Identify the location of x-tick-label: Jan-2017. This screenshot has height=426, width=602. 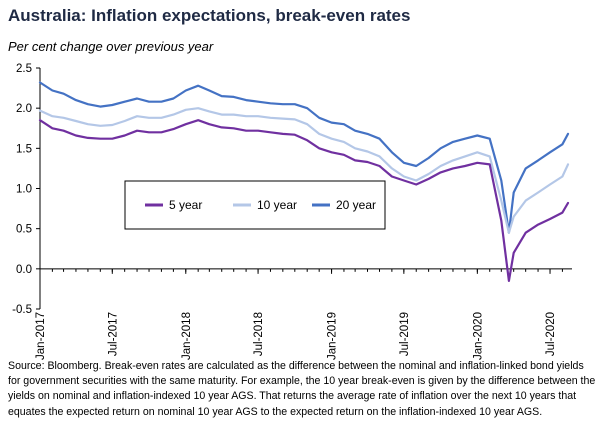
(41, 336).